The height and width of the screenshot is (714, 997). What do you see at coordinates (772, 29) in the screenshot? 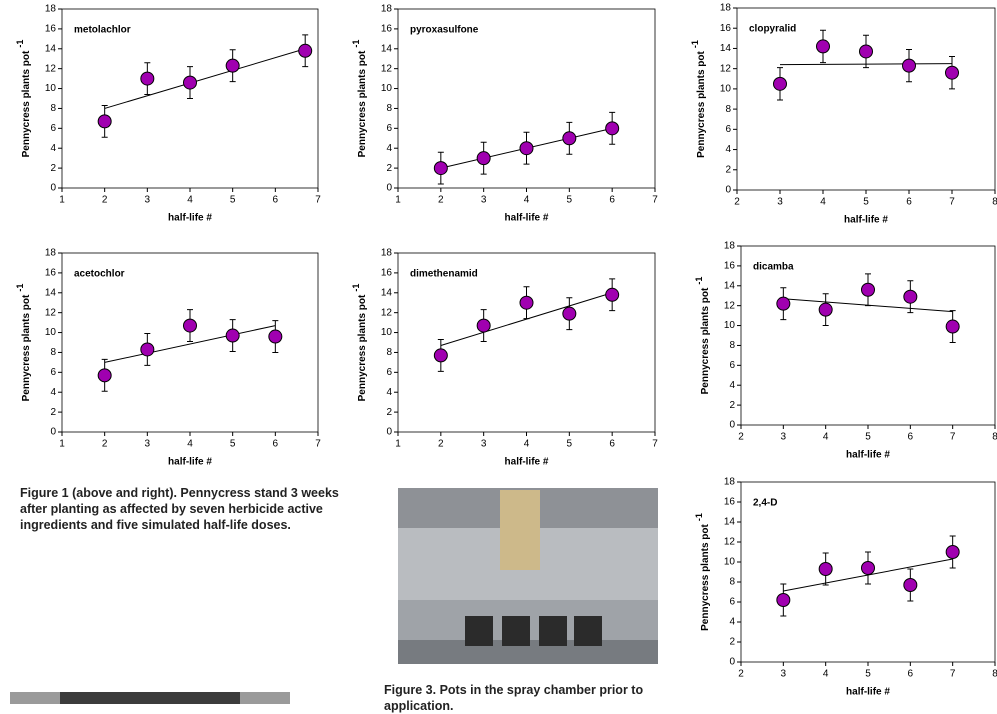
I see `chart-title: clopyralid` at bounding box center [772, 29].